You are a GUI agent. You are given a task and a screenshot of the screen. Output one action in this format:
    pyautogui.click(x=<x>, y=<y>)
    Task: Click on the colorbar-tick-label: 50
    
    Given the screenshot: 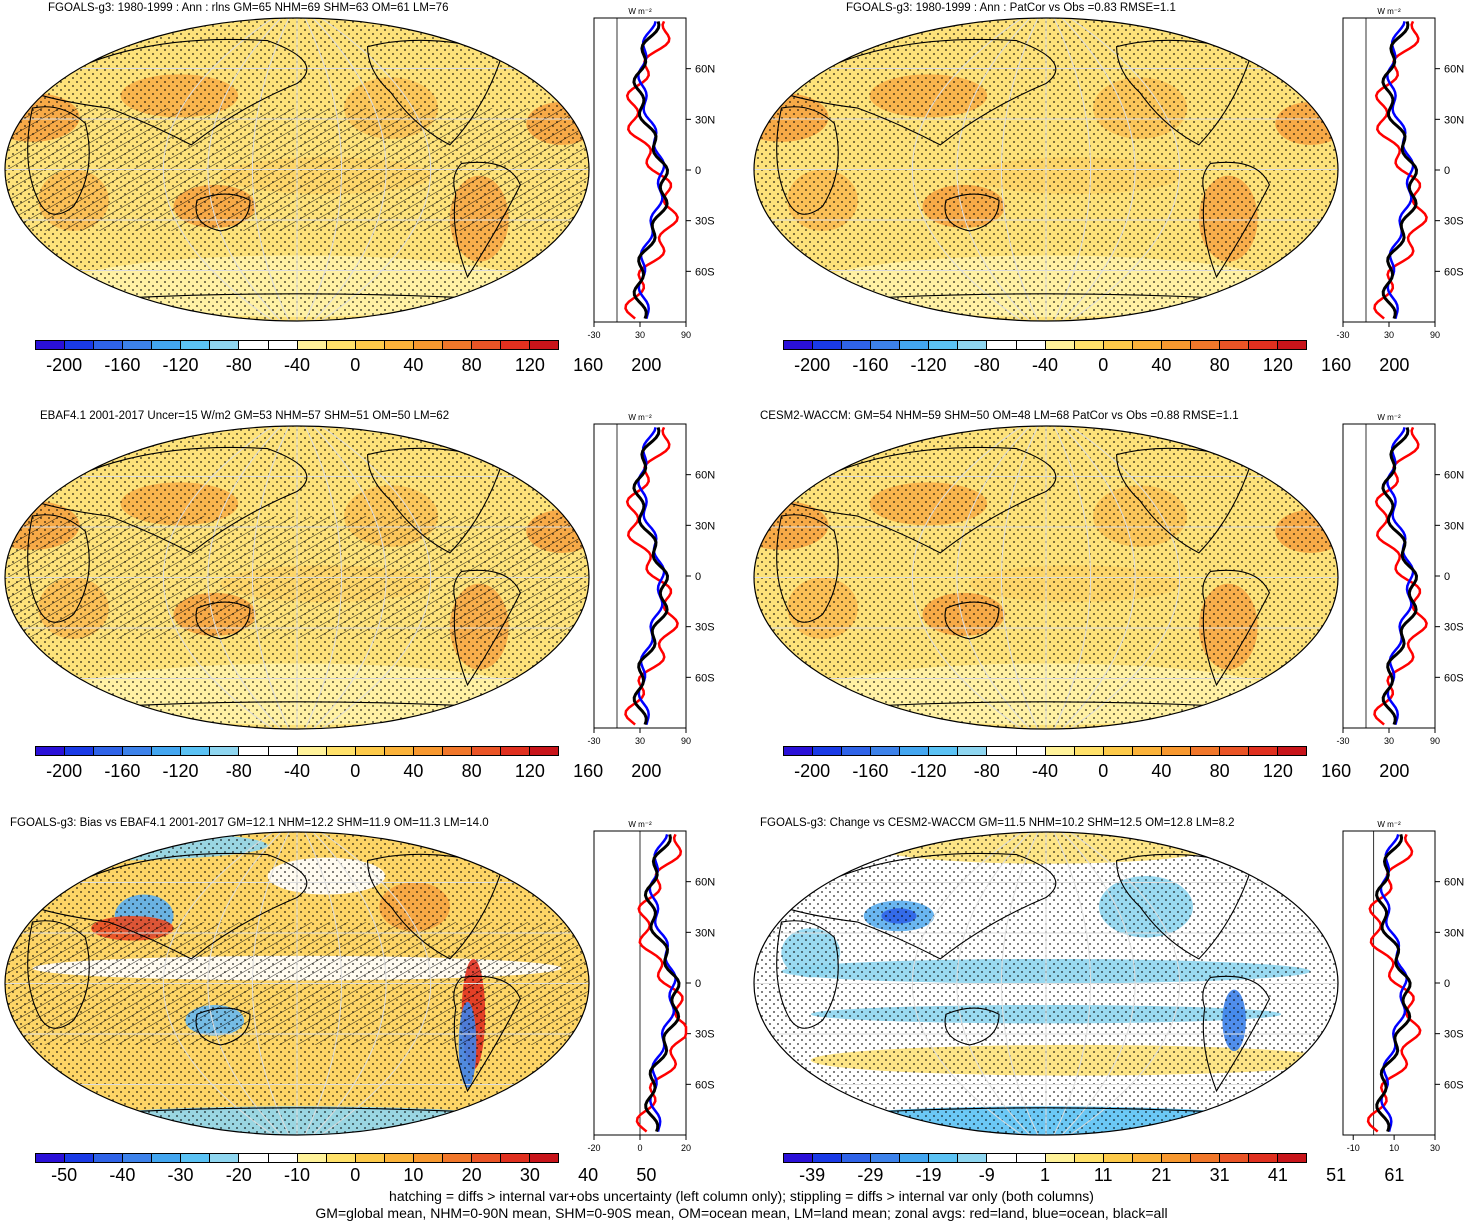 What is the action you would take?
    pyautogui.click(x=646, y=1175)
    